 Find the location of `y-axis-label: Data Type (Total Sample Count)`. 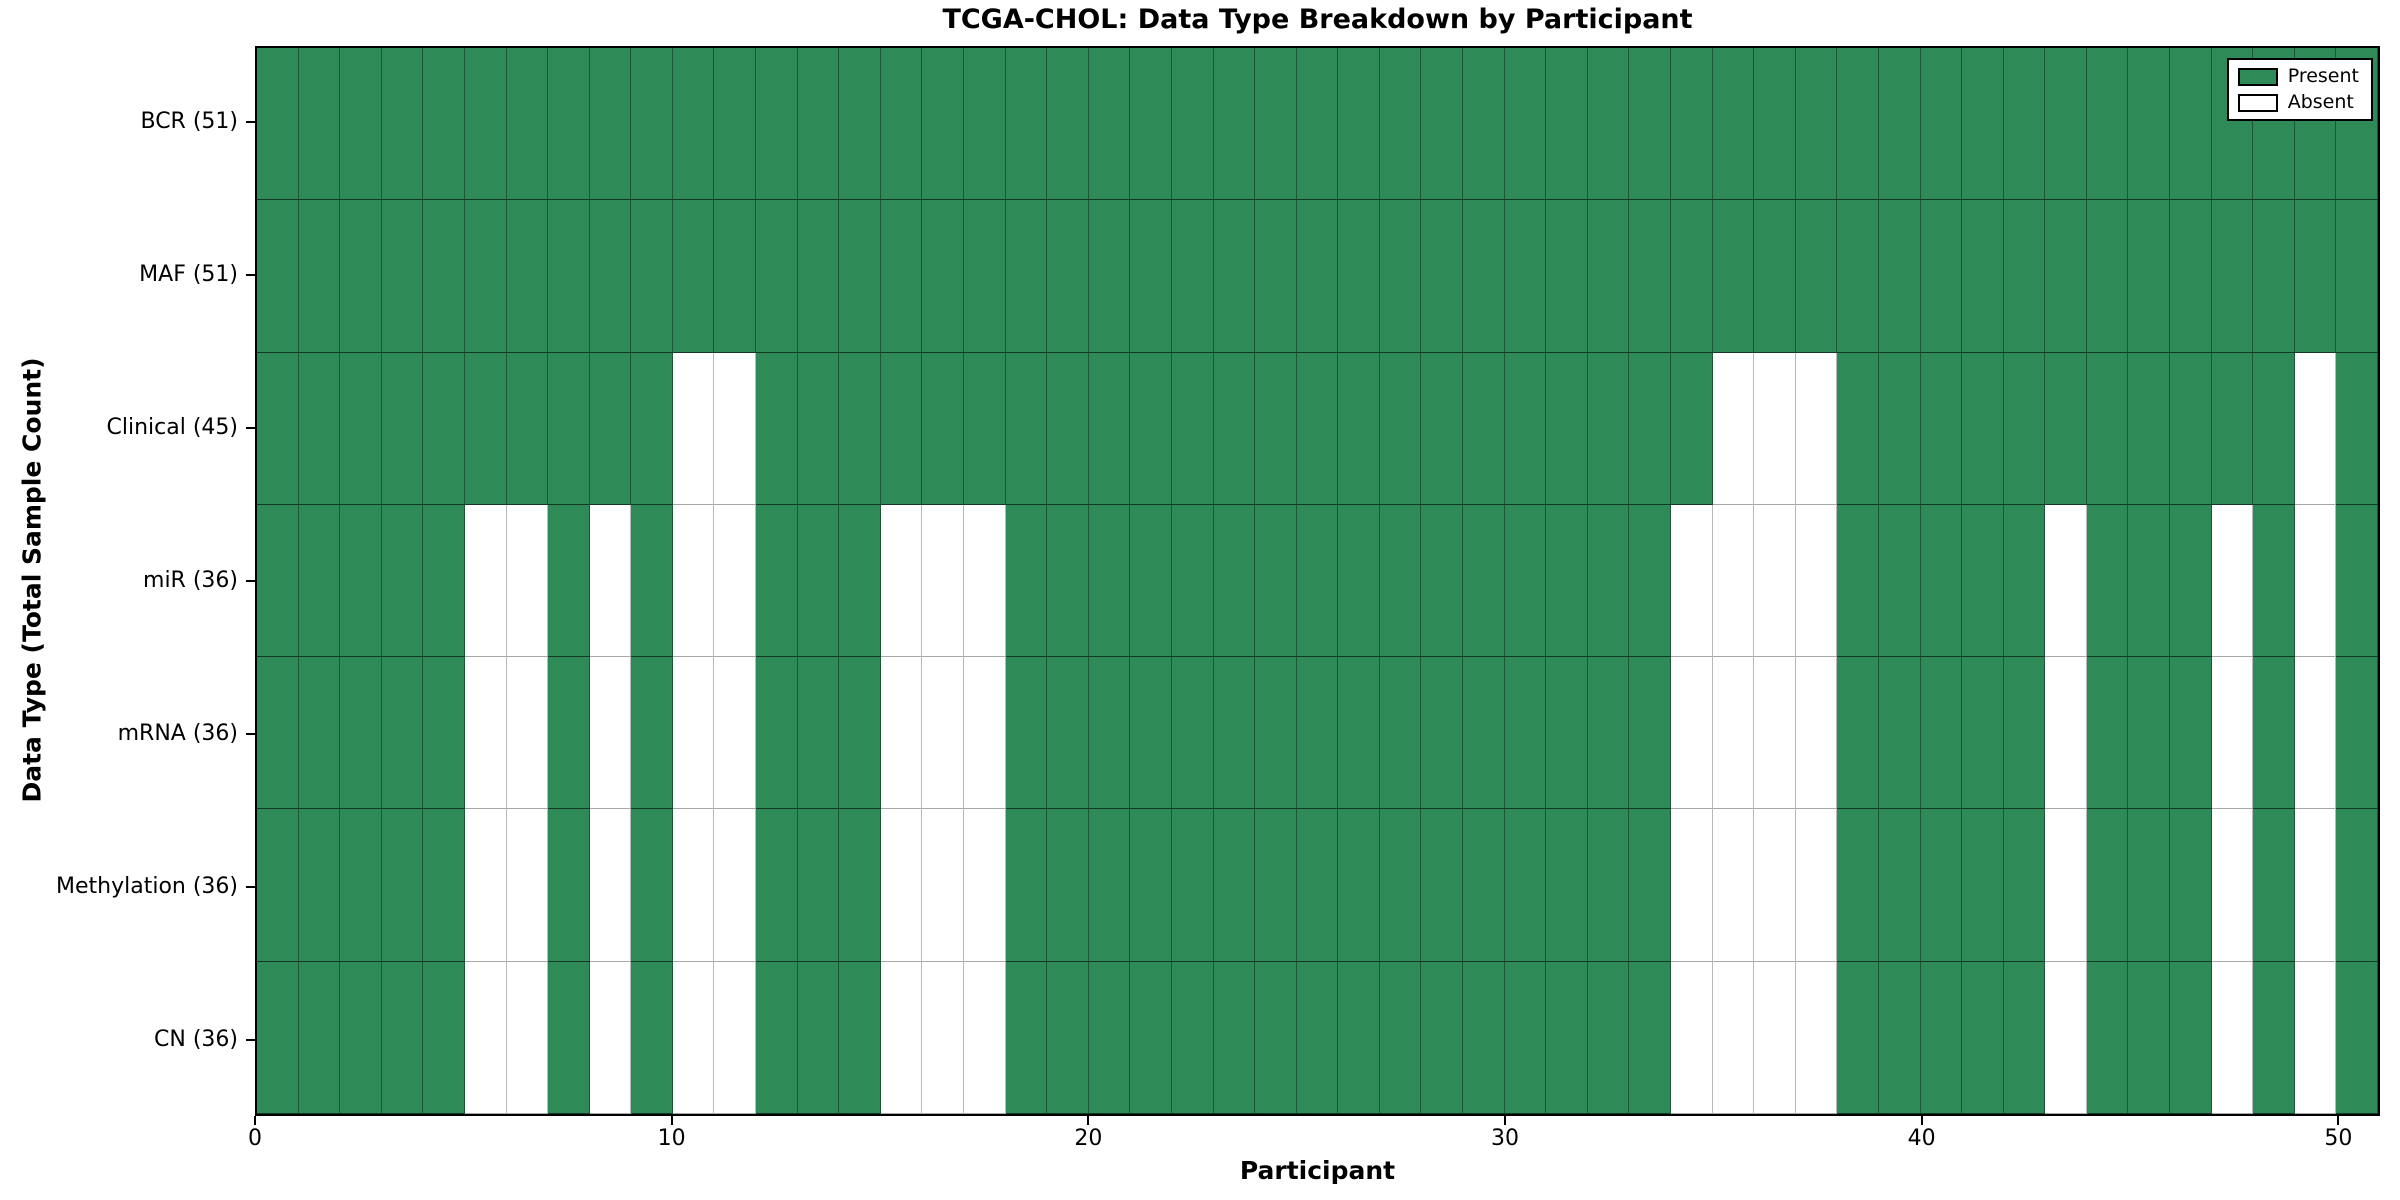

y-axis-label: Data Type (Total Sample Count) is located at coordinates (32, 580).